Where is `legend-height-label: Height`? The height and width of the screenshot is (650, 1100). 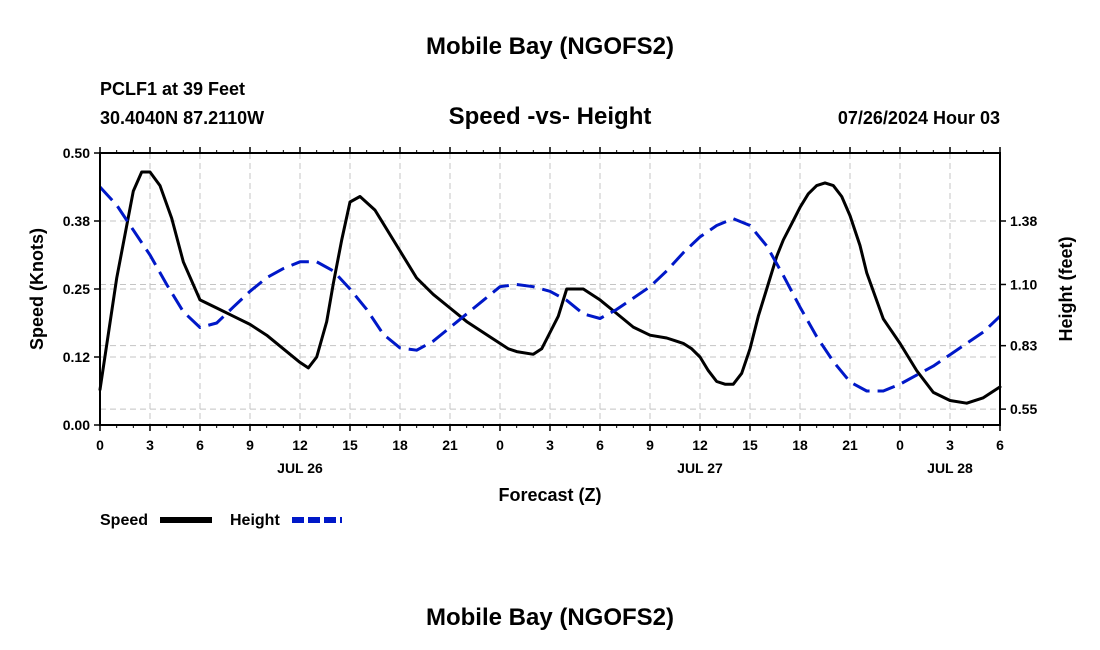
legend-height-label: Height is located at coordinates (255, 520).